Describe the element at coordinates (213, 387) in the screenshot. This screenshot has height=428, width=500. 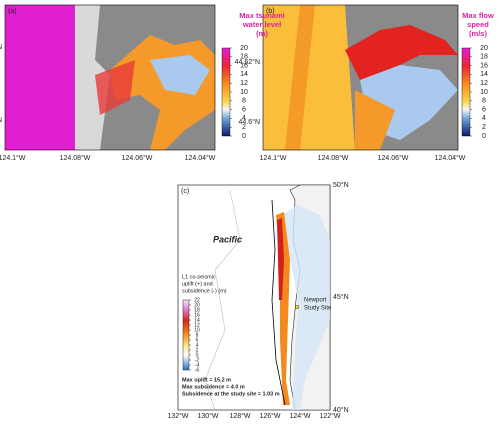
I see `stat-text: Max subsidence = 4.0 m` at that location.